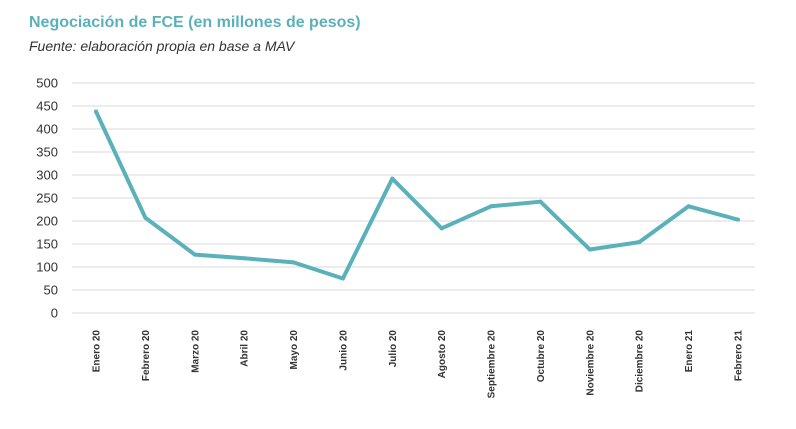 This screenshot has width=796, height=429. What do you see at coordinates (393, 349) in the screenshot?
I see `x-tick-label: Julio 20` at bounding box center [393, 349].